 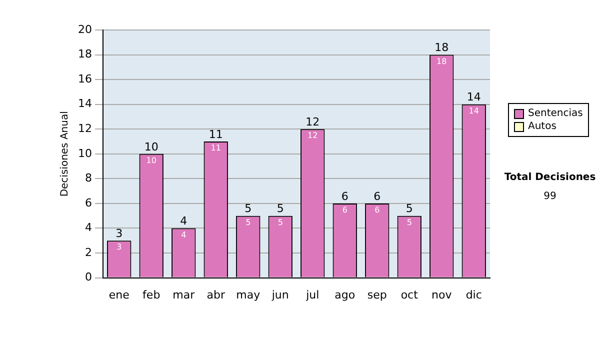 What do you see at coordinates (151, 295) in the screenshot?
I see `x-tick-label: feb` at bounding box center [151, 295].